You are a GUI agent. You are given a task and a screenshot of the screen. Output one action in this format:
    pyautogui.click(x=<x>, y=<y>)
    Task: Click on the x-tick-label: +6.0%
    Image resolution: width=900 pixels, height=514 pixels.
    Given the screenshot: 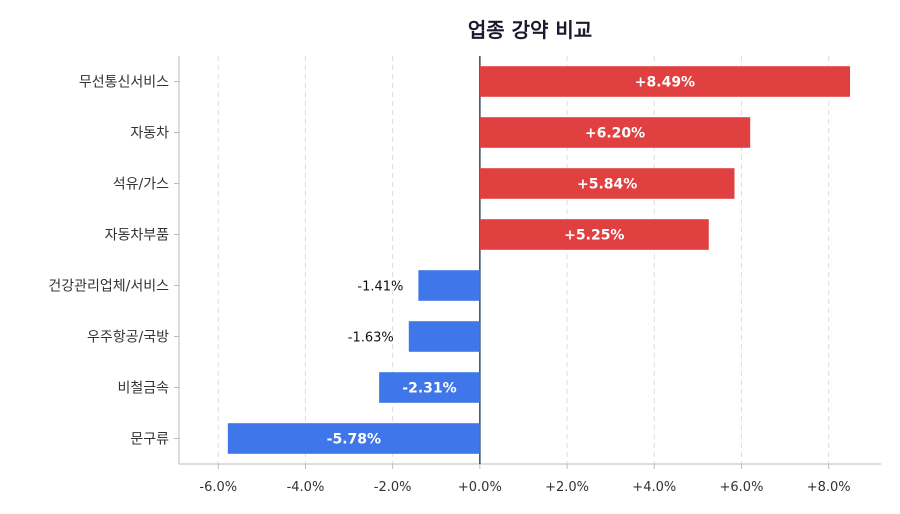 What is the action you would take?
    pyautogui.click(x=742, y=487)
    